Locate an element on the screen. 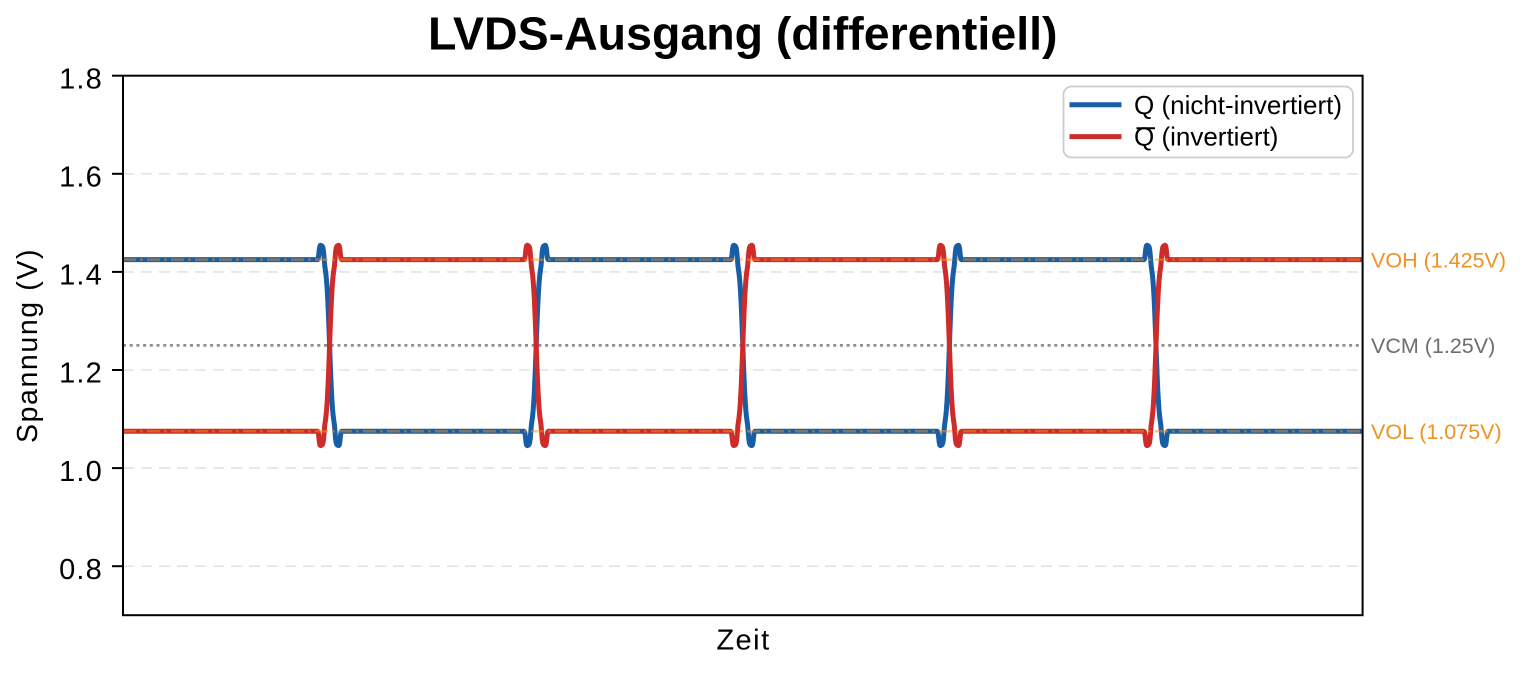 Image resolution: width=1530 pixels, height=680 pixels. svg-text: Q (nicht-invertiert) is located at coordinates (1238, 105).